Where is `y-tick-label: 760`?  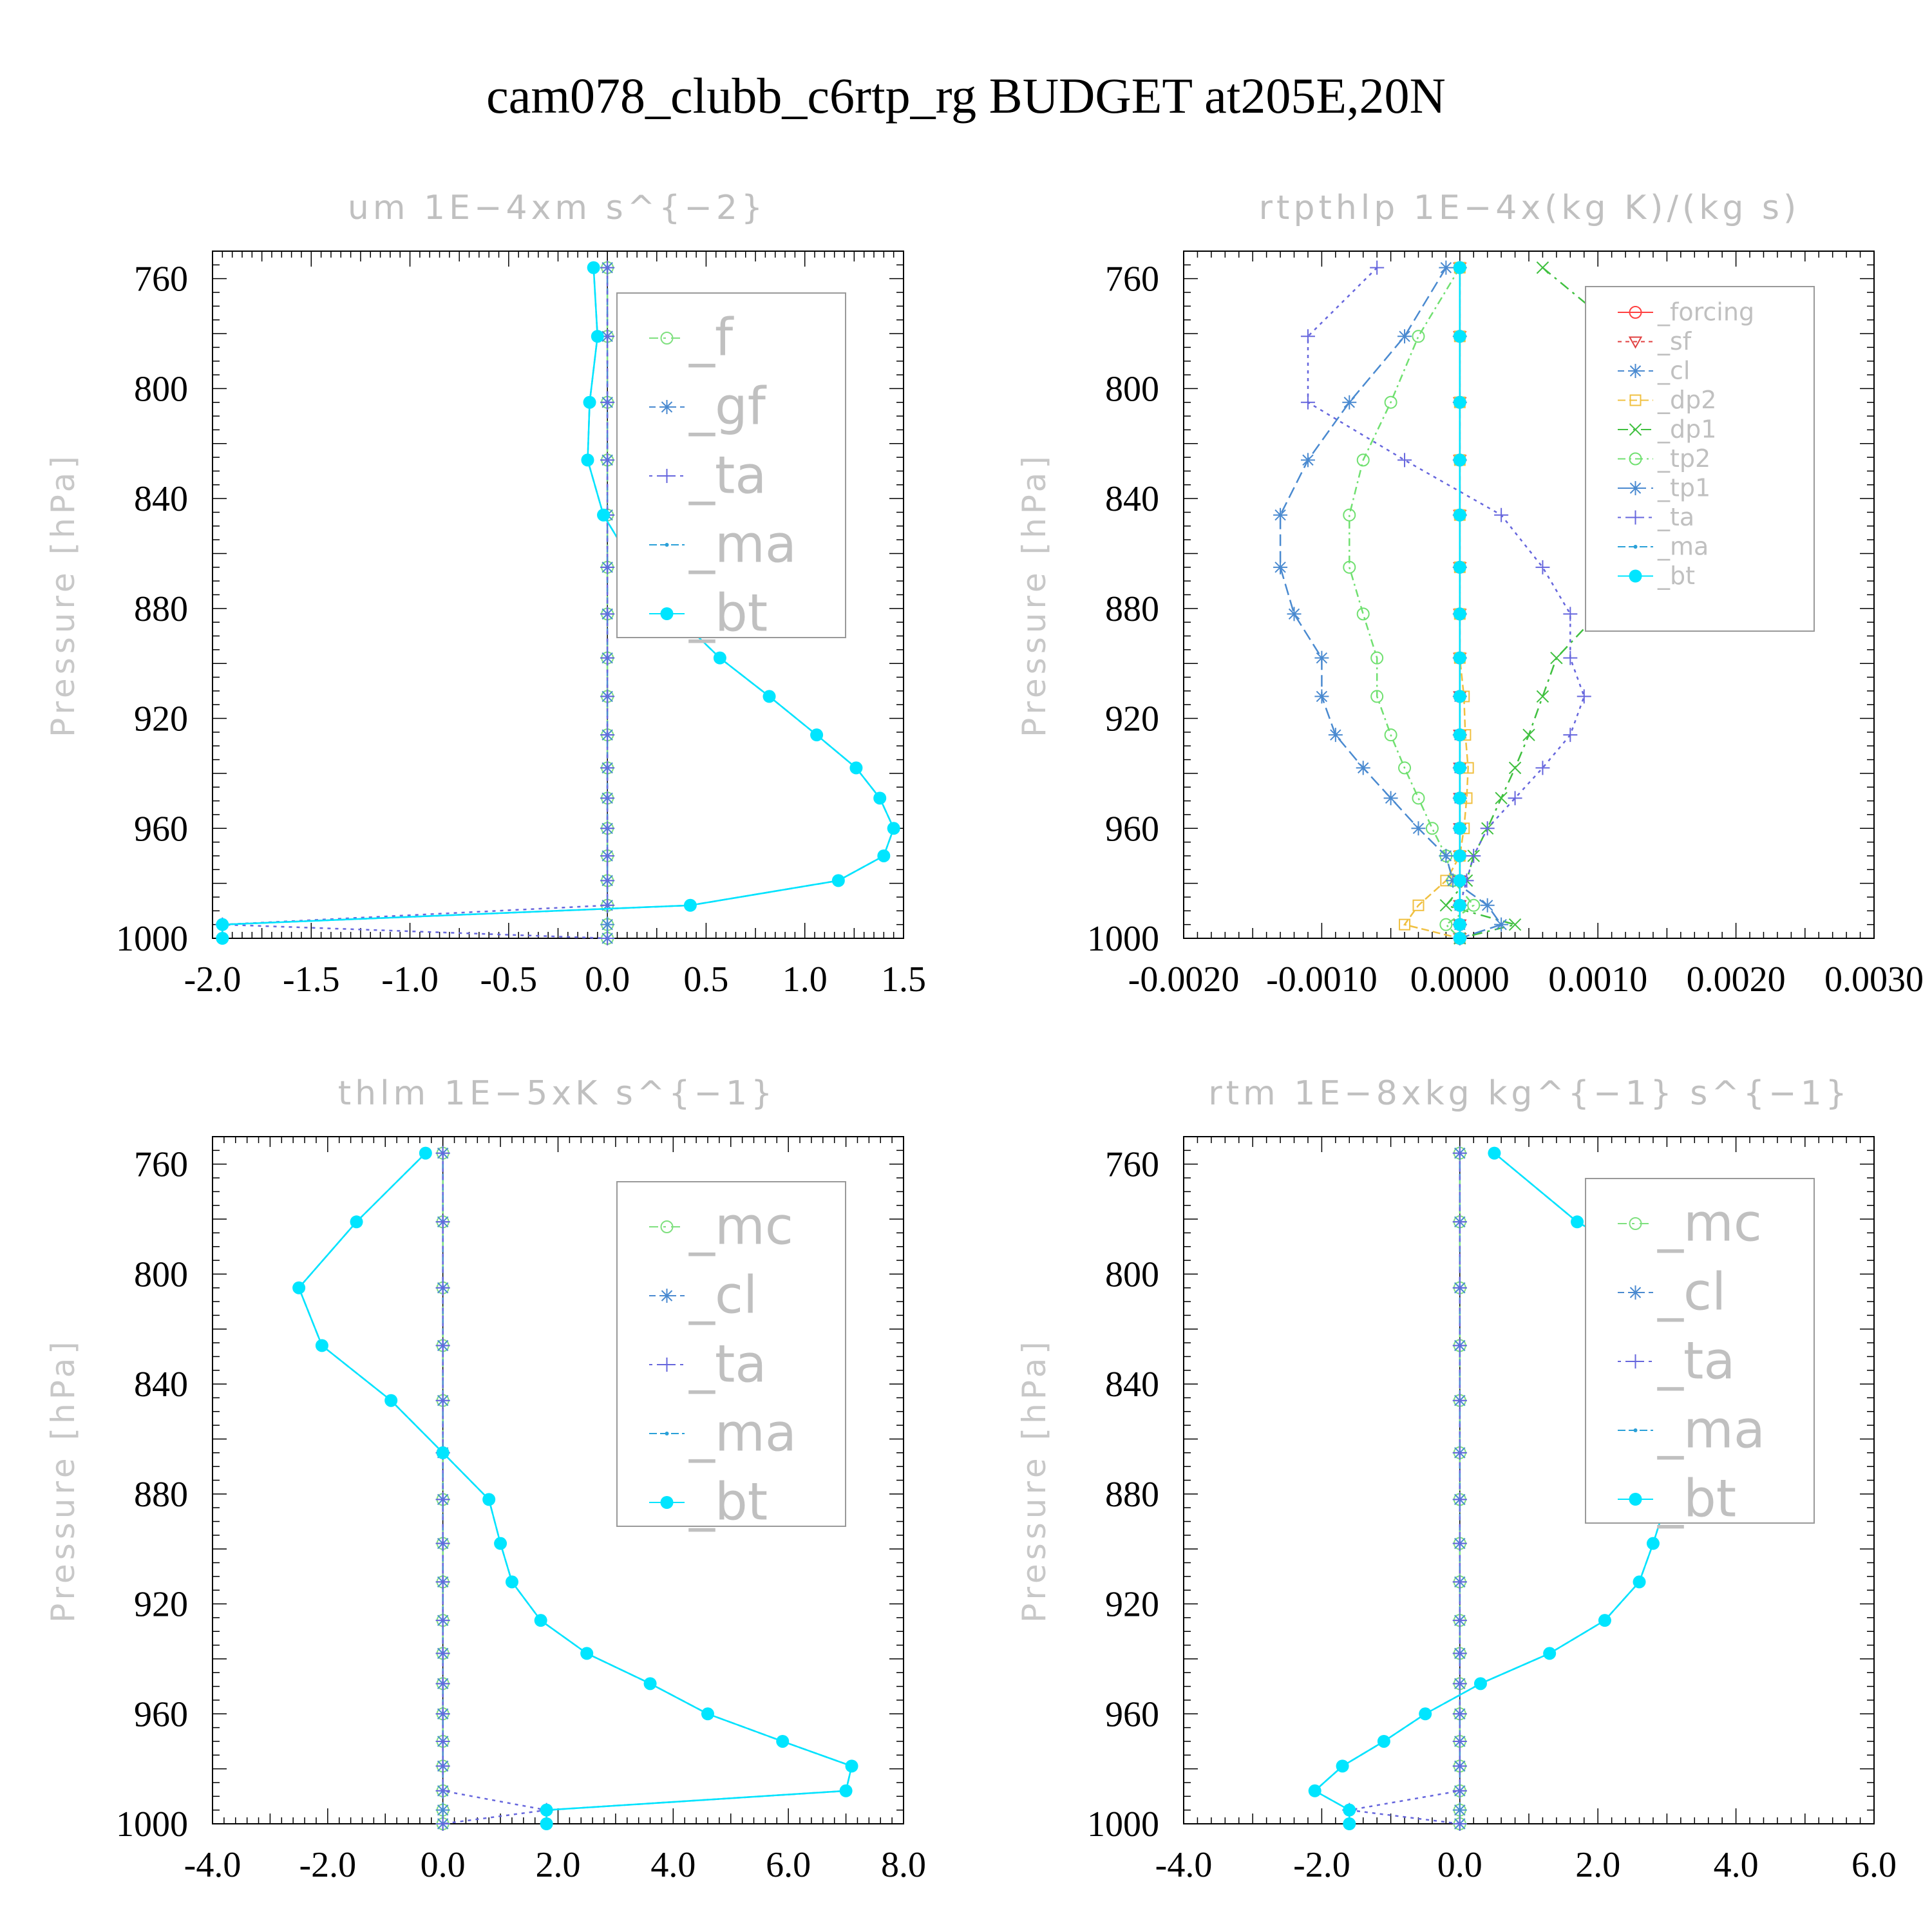 y-tick-label: 760 is located at coordinates (1132, 279).